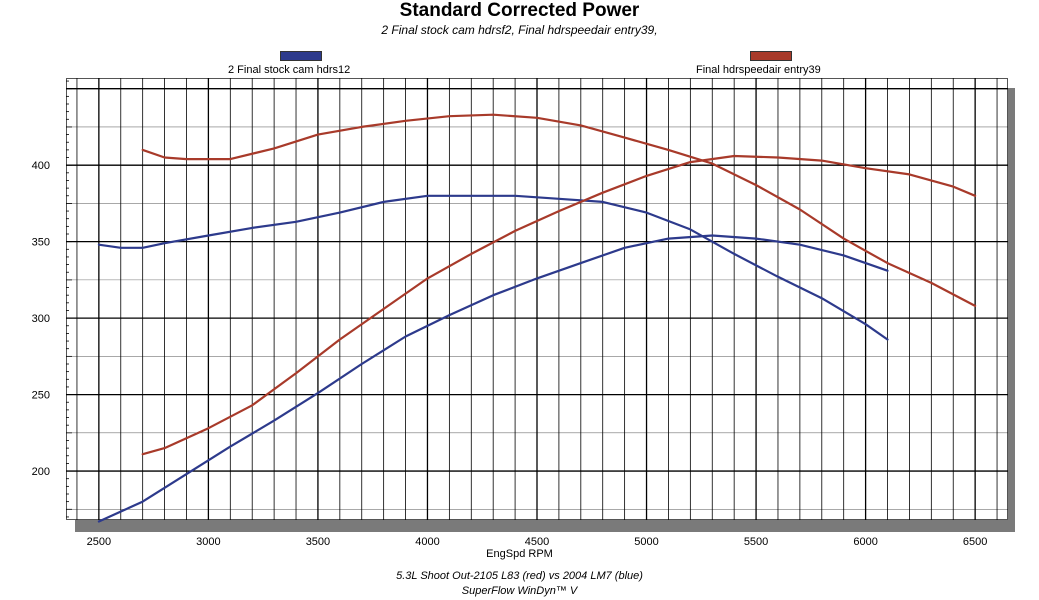 Image resolution: width=1039 pixels, height=600 pixels. Describe the element at coordinates (519, 591) in the screenshot. I see `caption-software: SuperFlow WinDyn™ V` at that location.